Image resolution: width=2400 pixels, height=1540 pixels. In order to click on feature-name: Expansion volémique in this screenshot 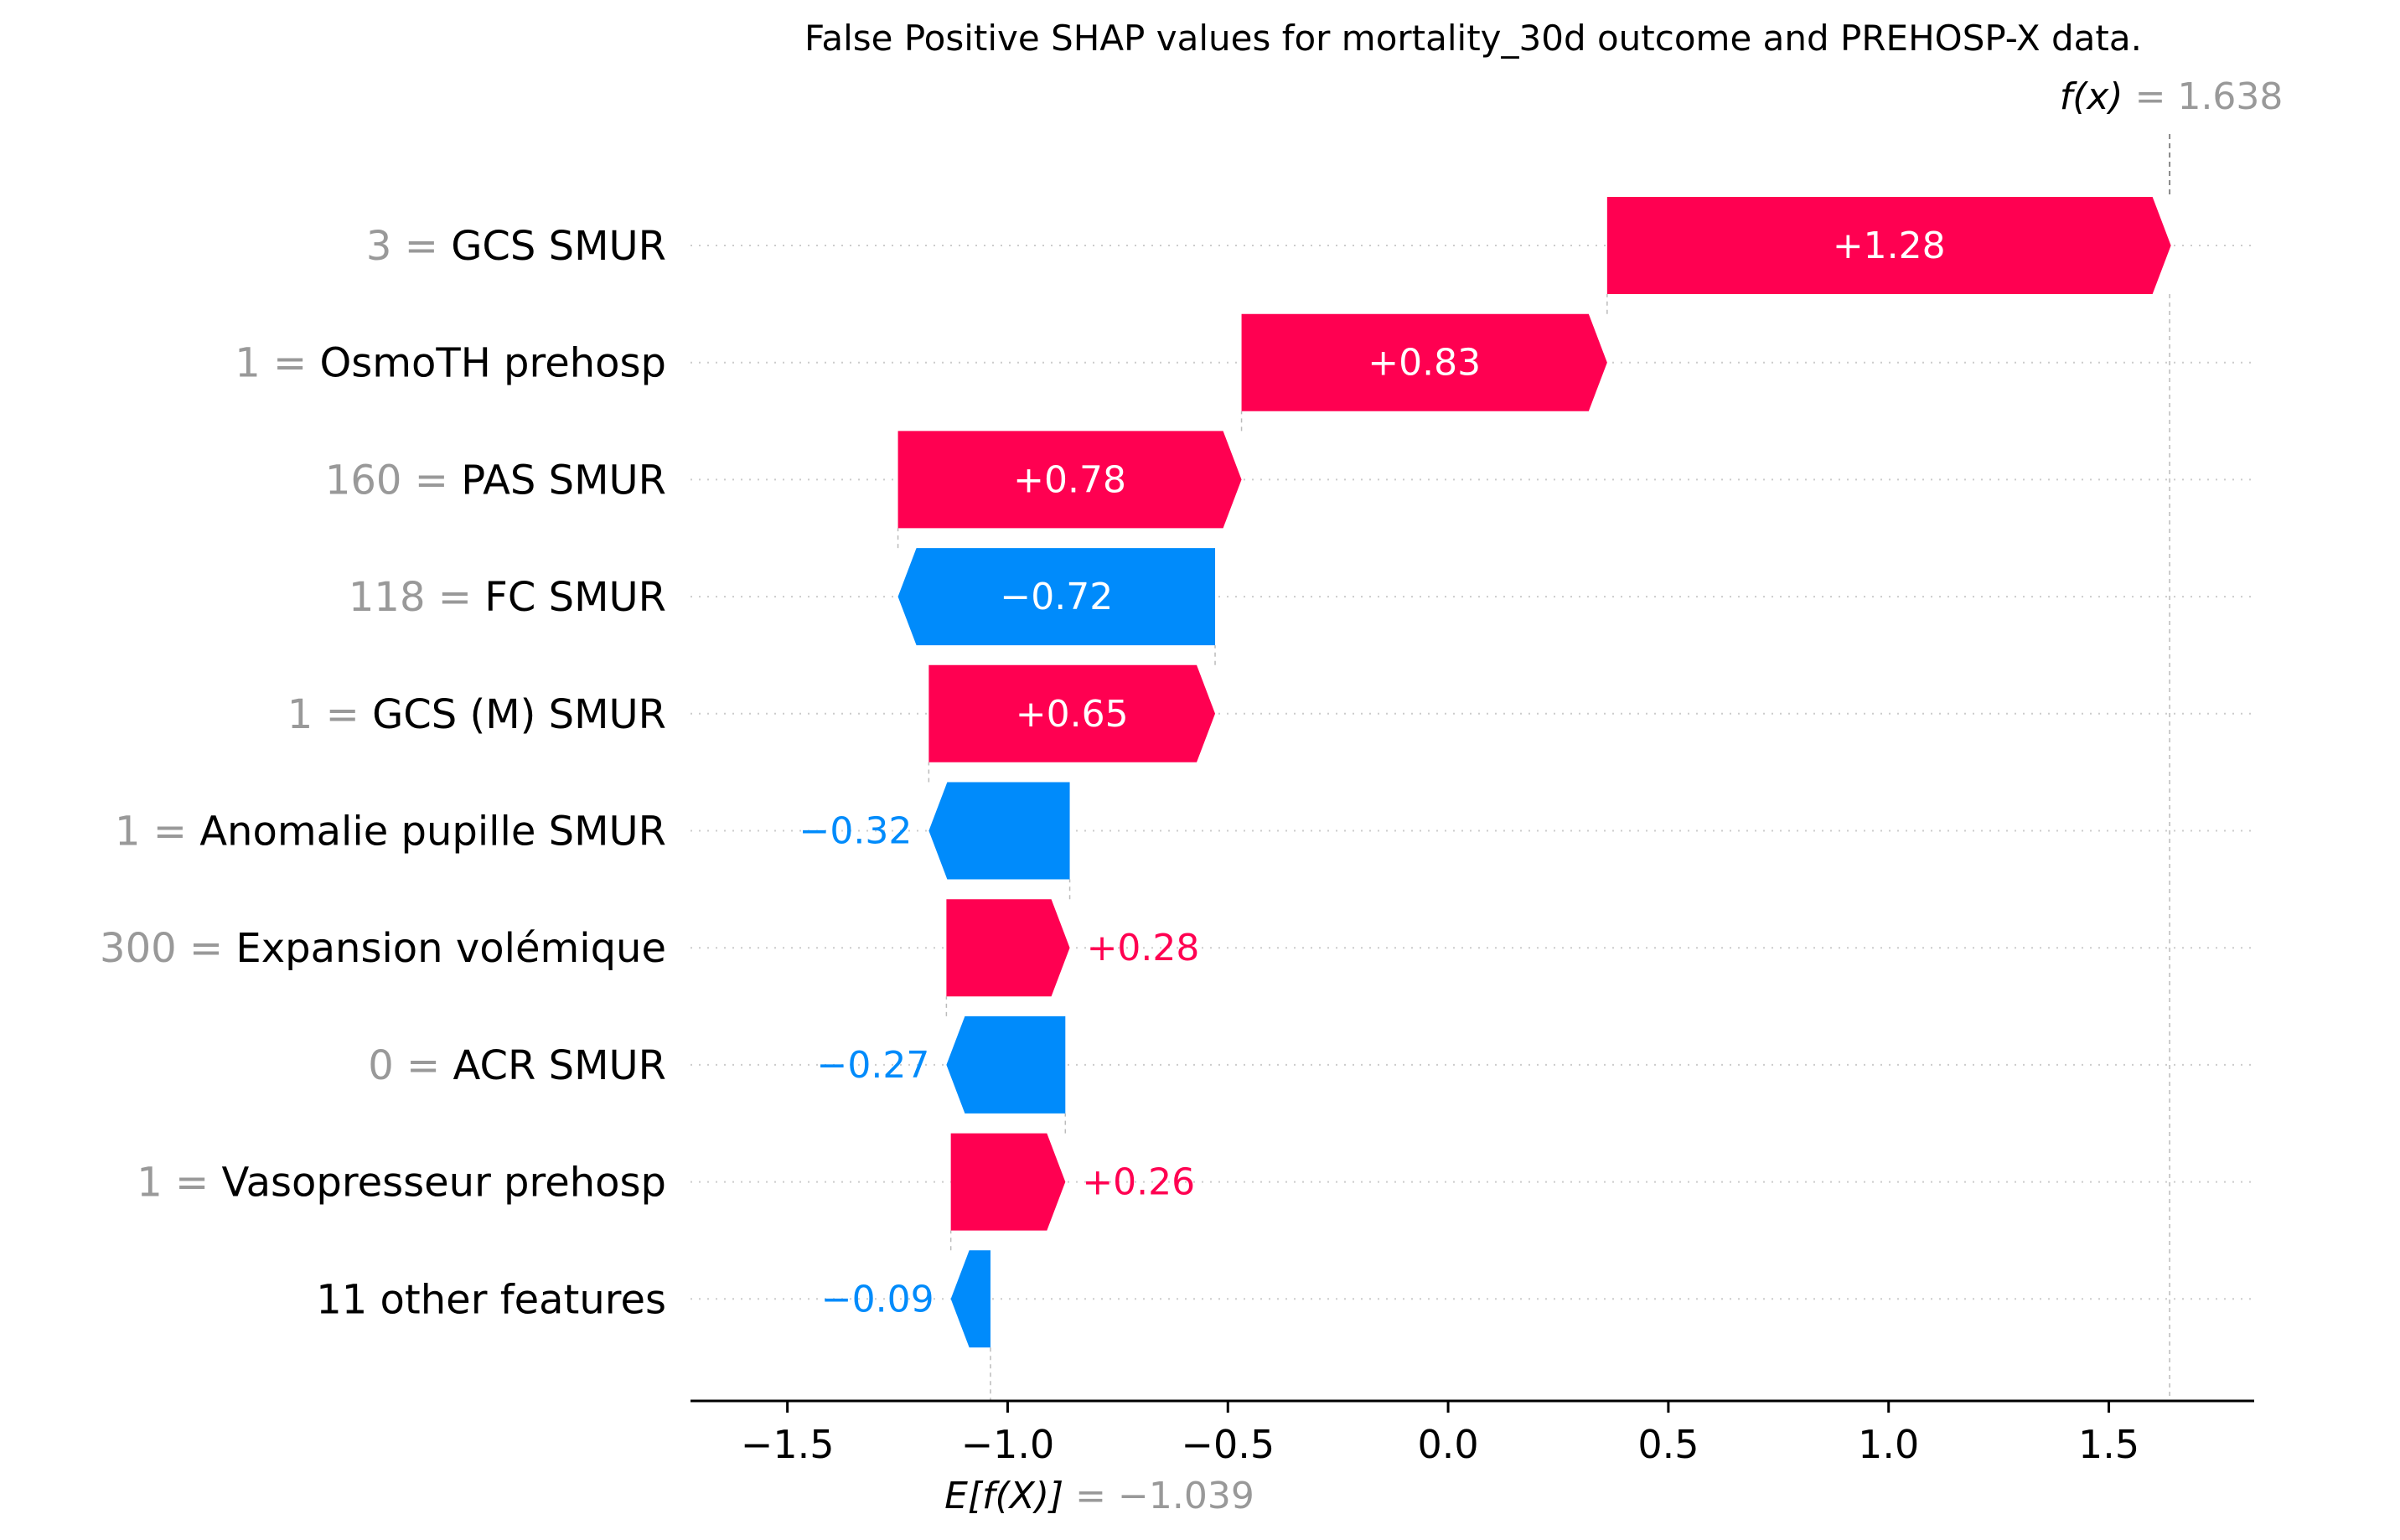, I will do `click(450, 948)`.